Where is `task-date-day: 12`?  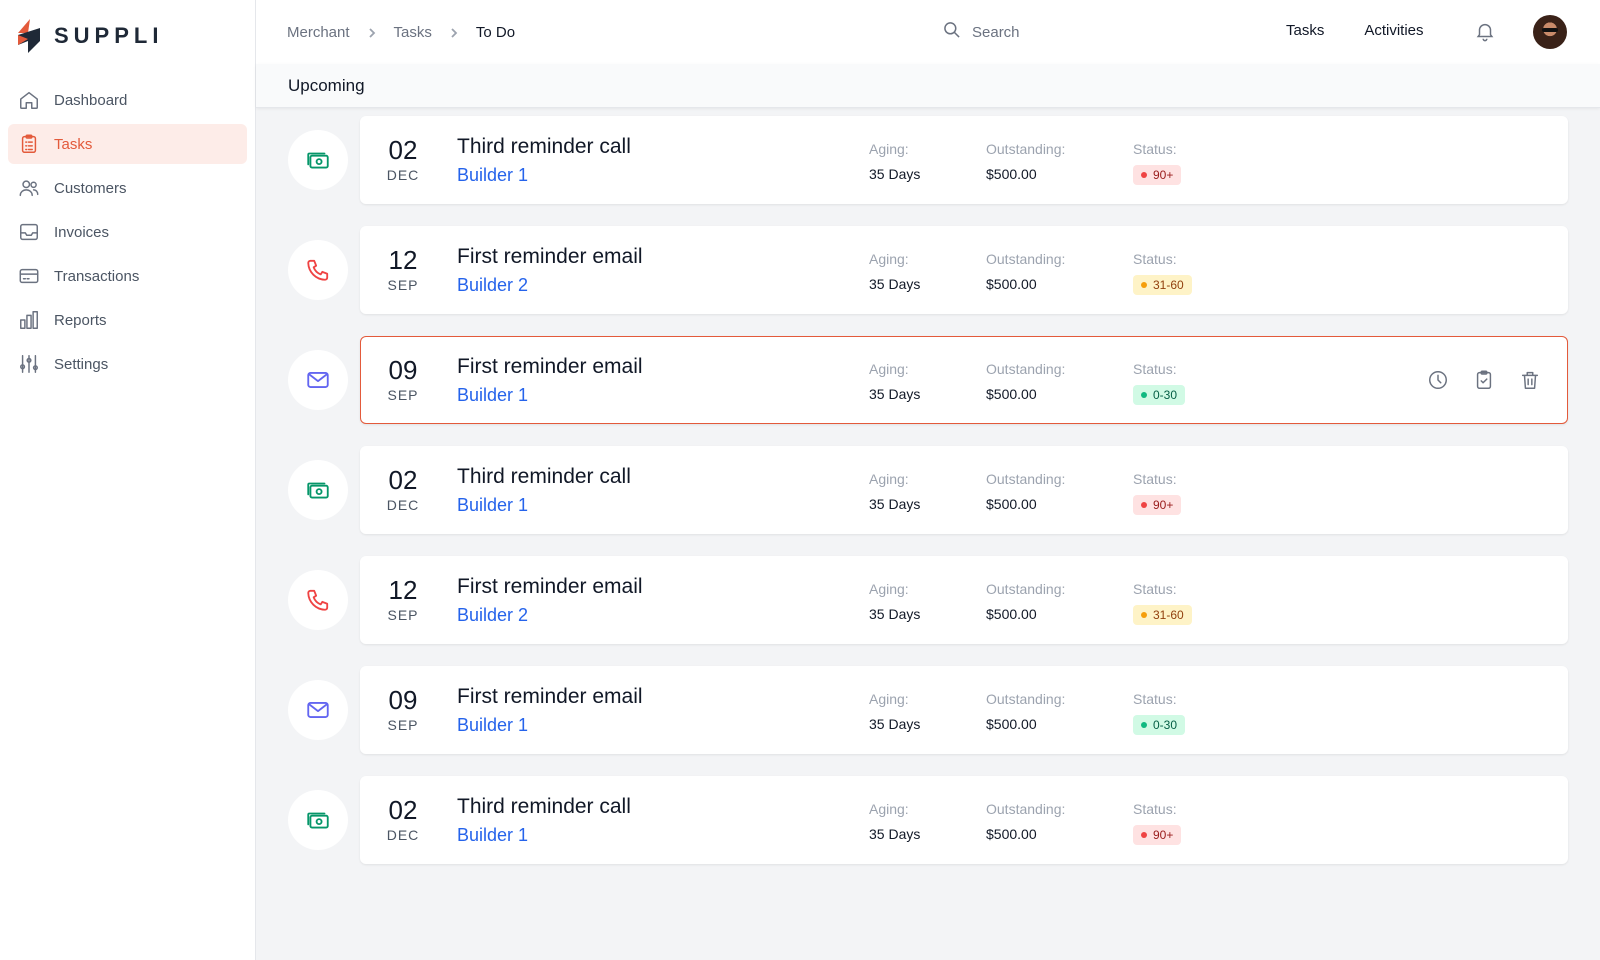 task-date-day: 12 is located at coordinates (403, 260).